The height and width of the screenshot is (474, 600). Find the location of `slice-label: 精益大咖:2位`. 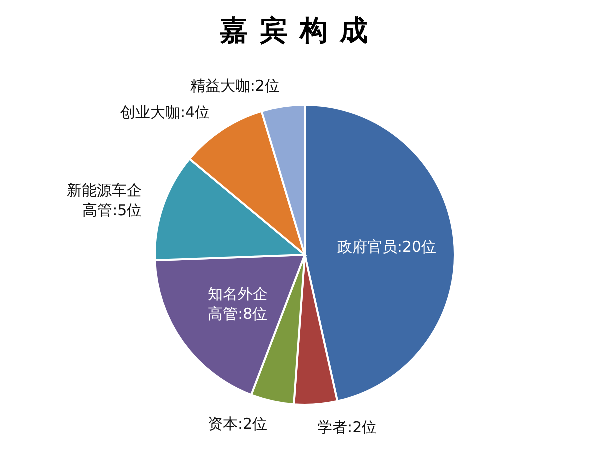

slice-label: 精益大咖:2位 is located at coordinates (235, 85).